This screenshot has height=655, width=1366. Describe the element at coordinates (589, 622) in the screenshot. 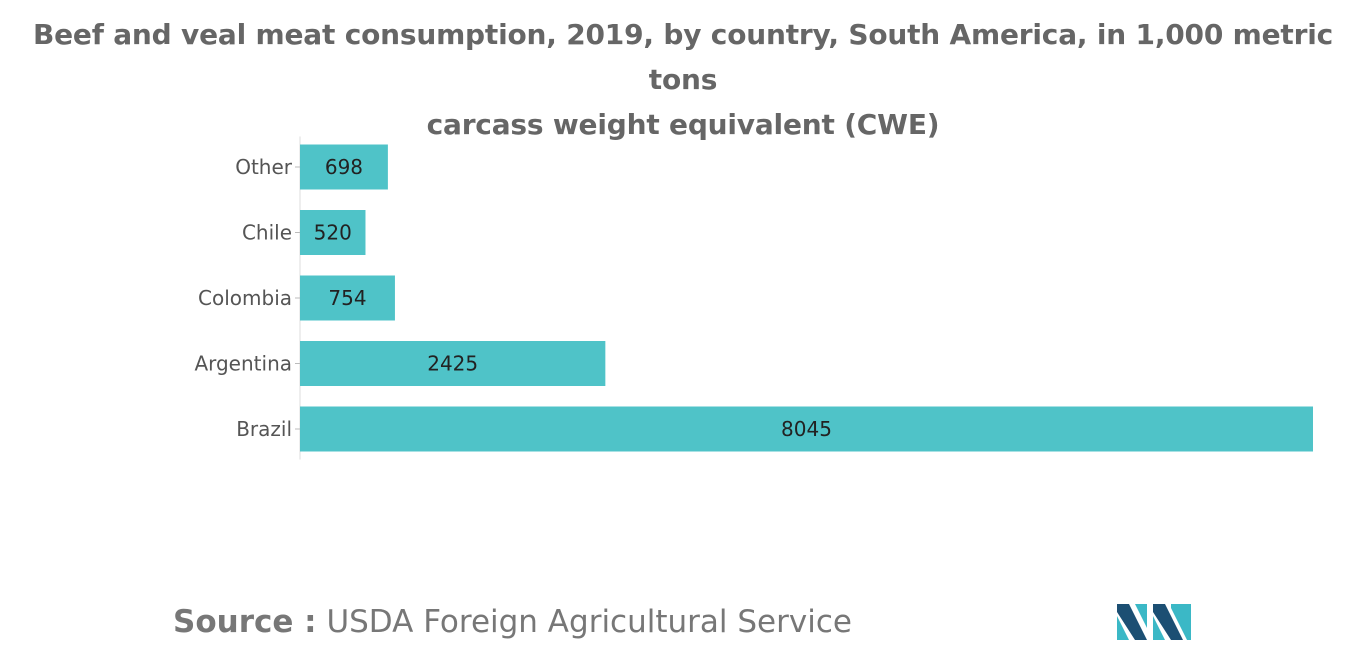

I see `source-text: USDA Foreign Agricultural Service` at that location.